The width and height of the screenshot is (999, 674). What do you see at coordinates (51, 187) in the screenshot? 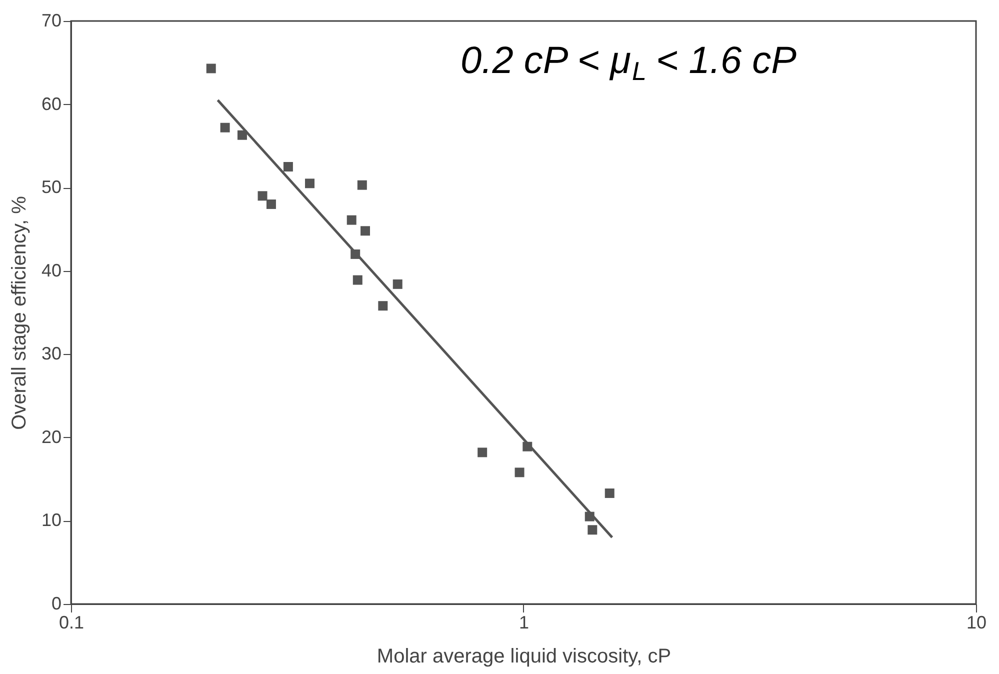
I see `y-tick-label: 50` at bounding box center [51, 187].